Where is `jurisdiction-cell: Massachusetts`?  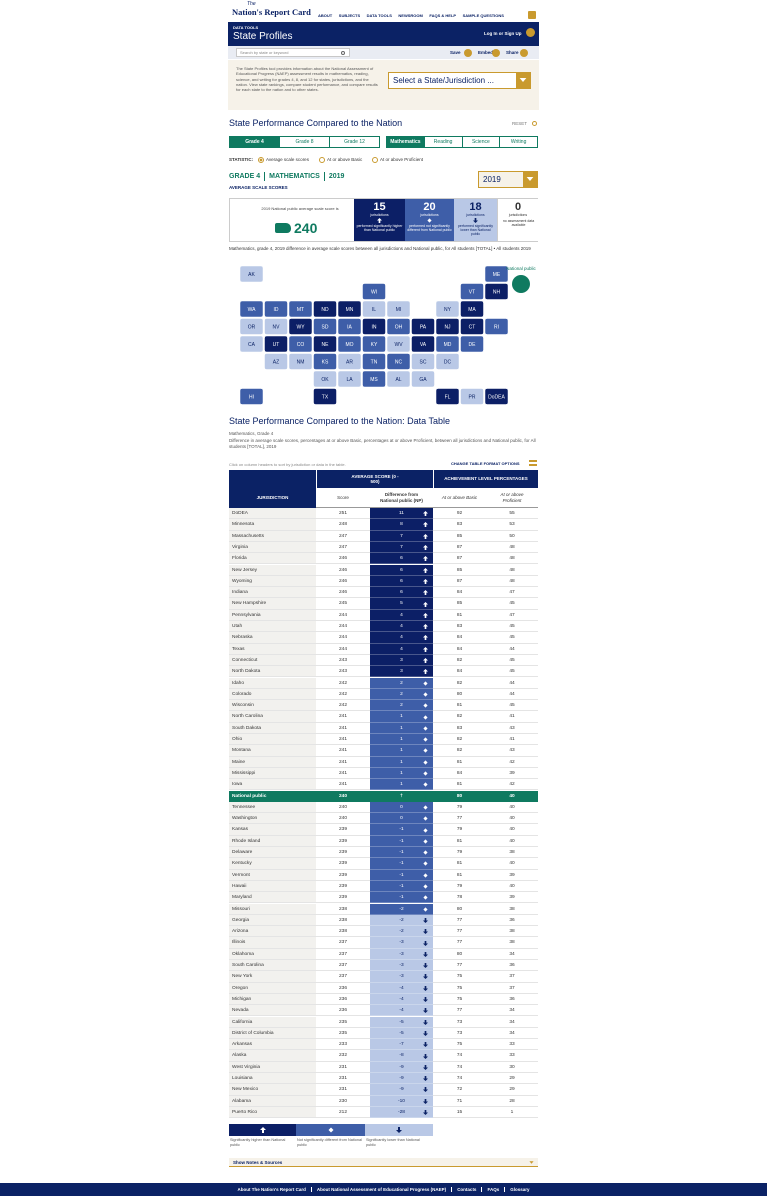 jurisdiction-cell: Massachusetts is located at coordinates (272, 536).